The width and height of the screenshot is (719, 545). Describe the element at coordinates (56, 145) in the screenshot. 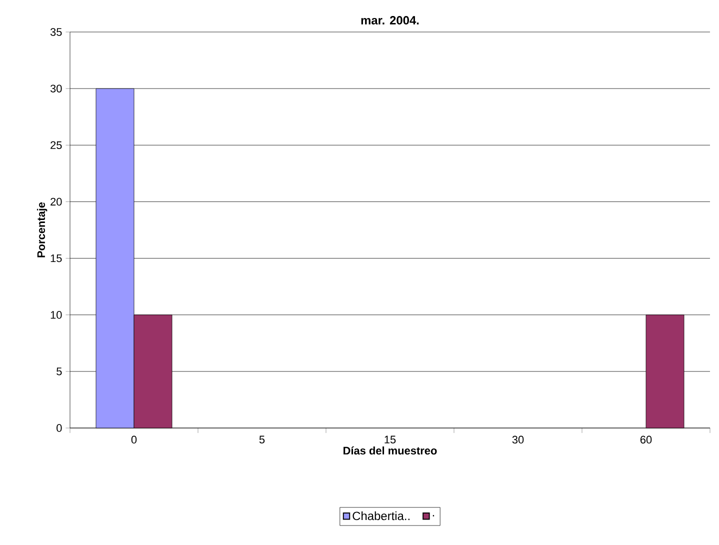

I see `y-tick-label: 25` at that location.